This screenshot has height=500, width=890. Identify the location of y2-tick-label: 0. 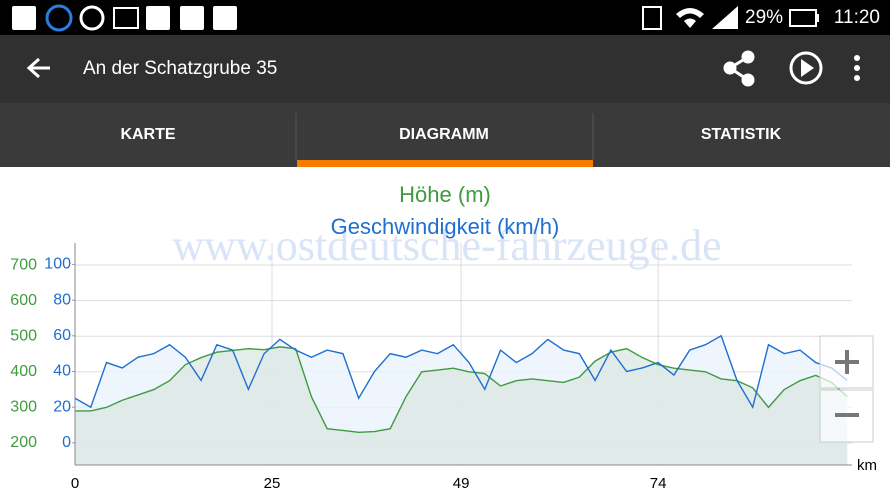
(66, 442).